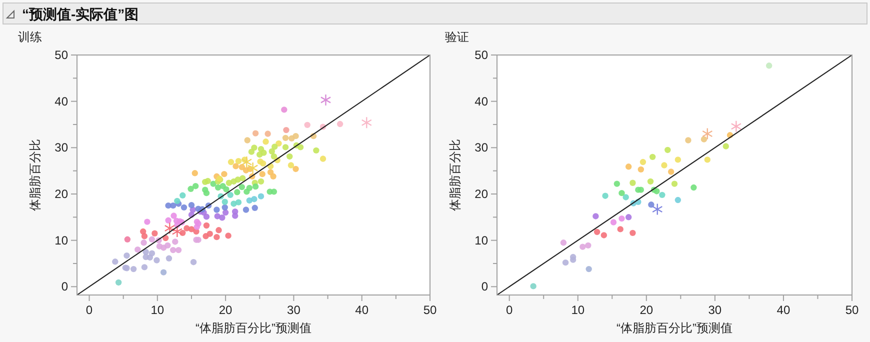  Describe the element at coordinates (457, 37) in the screenshot. I see `chart-title: 验证` at that location.